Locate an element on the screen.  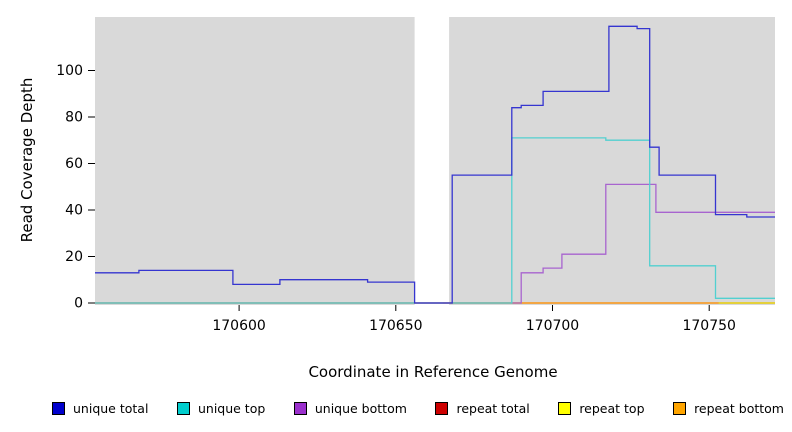
y-tick-label: 60 is located at coordinates (74, 164).